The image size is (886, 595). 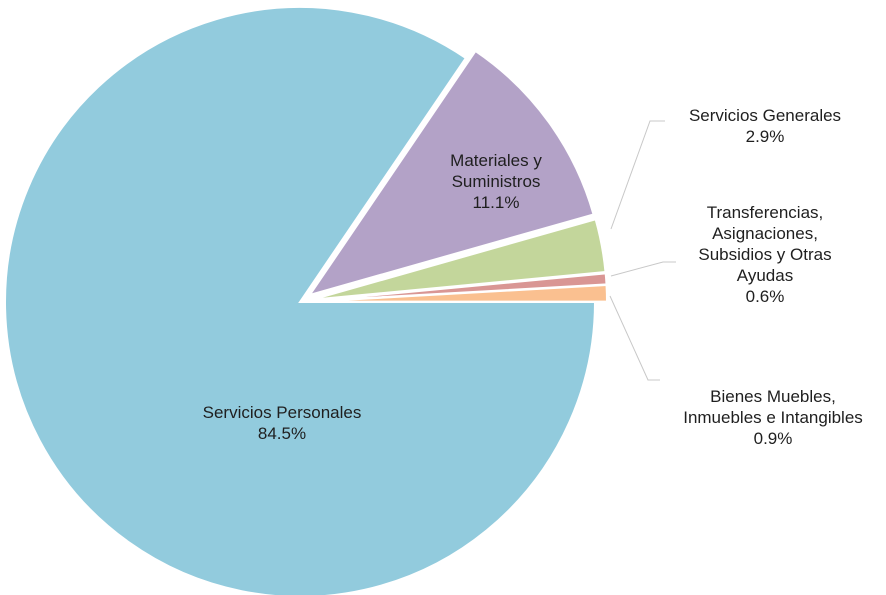 I want to click on data-label-1: Materiales y Suministros 11.1%, so click(x=496, y=181).